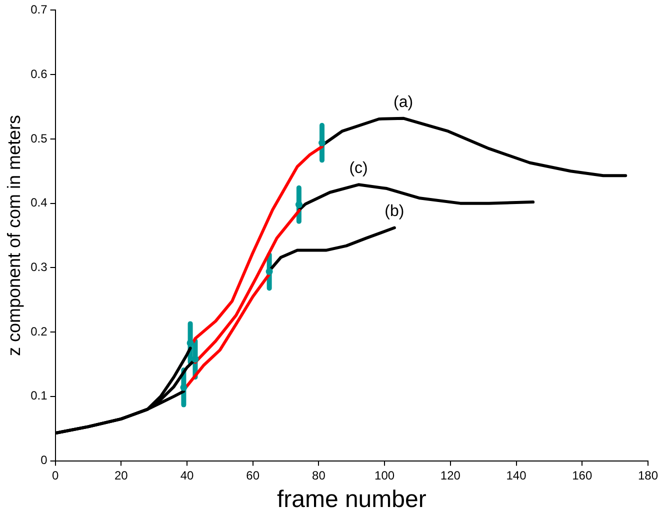 Image resolution: width=661 pixels, height=519 pixels. Describe the element at coordinates (384, 475) in the screenshot. I see `x-tick-label: 100` at that location.